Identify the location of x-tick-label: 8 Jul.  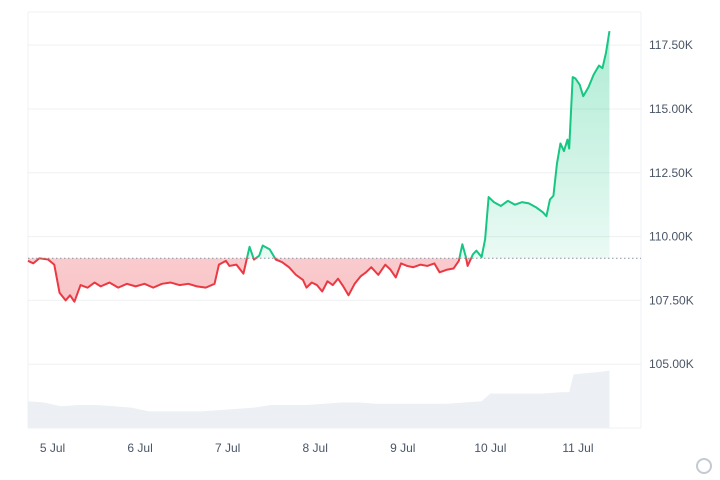
(315, 448).